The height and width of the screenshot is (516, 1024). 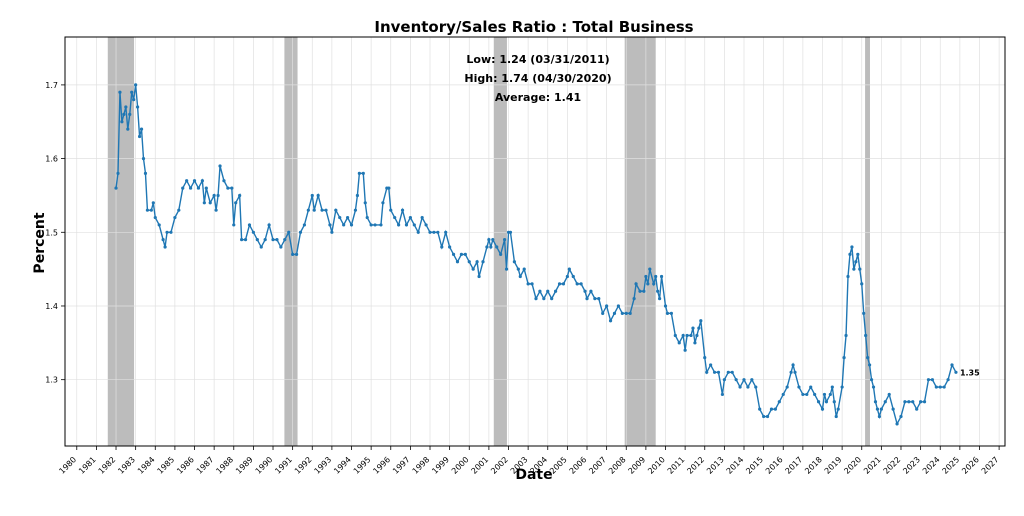 What do you see at coordinates (51, 232) in the screenshot?
I see `y-tick-label: 1.5` at bounding box center [51, 232].